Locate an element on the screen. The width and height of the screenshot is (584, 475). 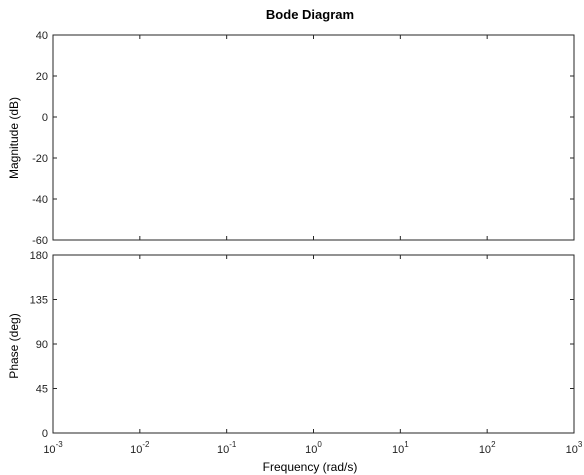
phase-y-tick-label: 0 is located at coordinates (45, 434).